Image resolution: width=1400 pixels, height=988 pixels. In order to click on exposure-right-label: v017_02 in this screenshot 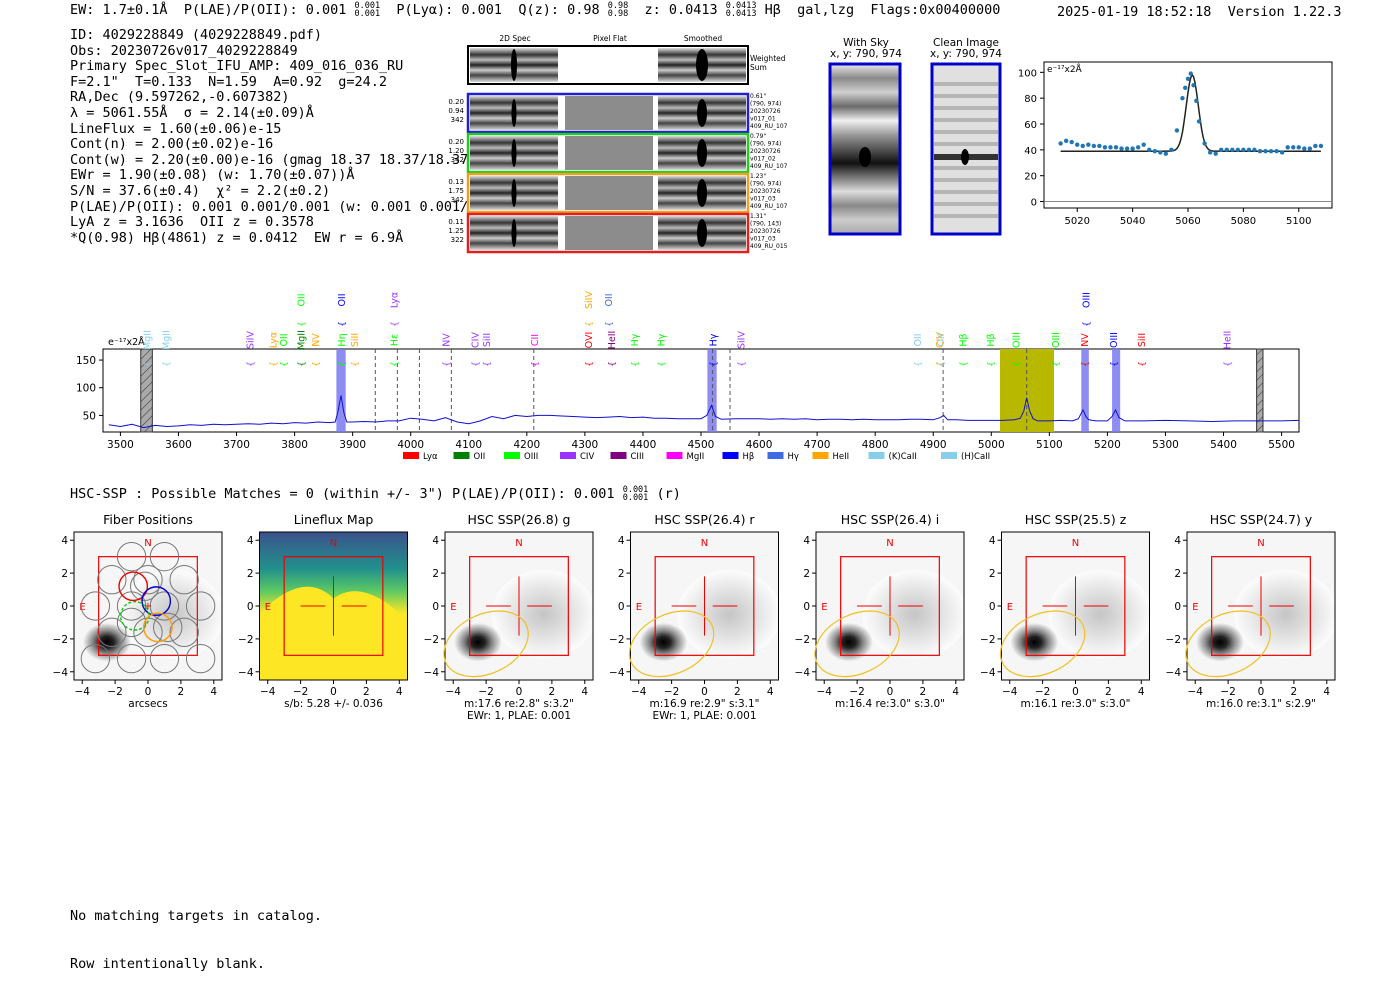, I will do `click(763, 159)`.